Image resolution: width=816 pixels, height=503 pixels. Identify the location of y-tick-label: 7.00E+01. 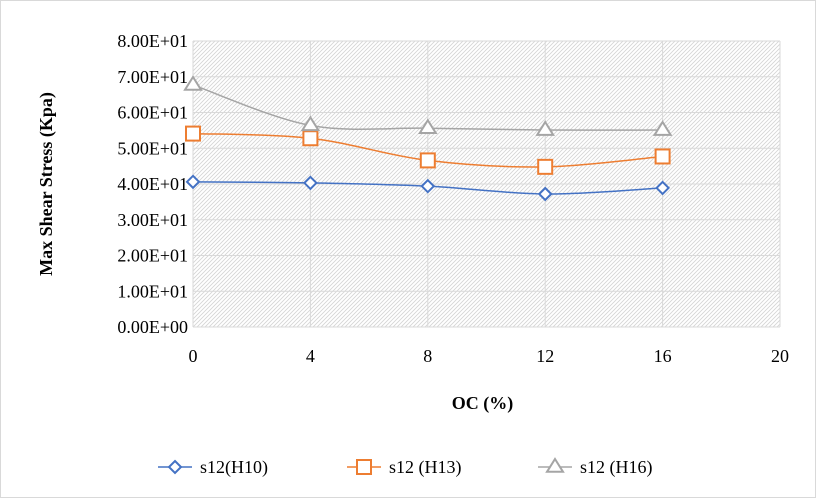
(152, 77).